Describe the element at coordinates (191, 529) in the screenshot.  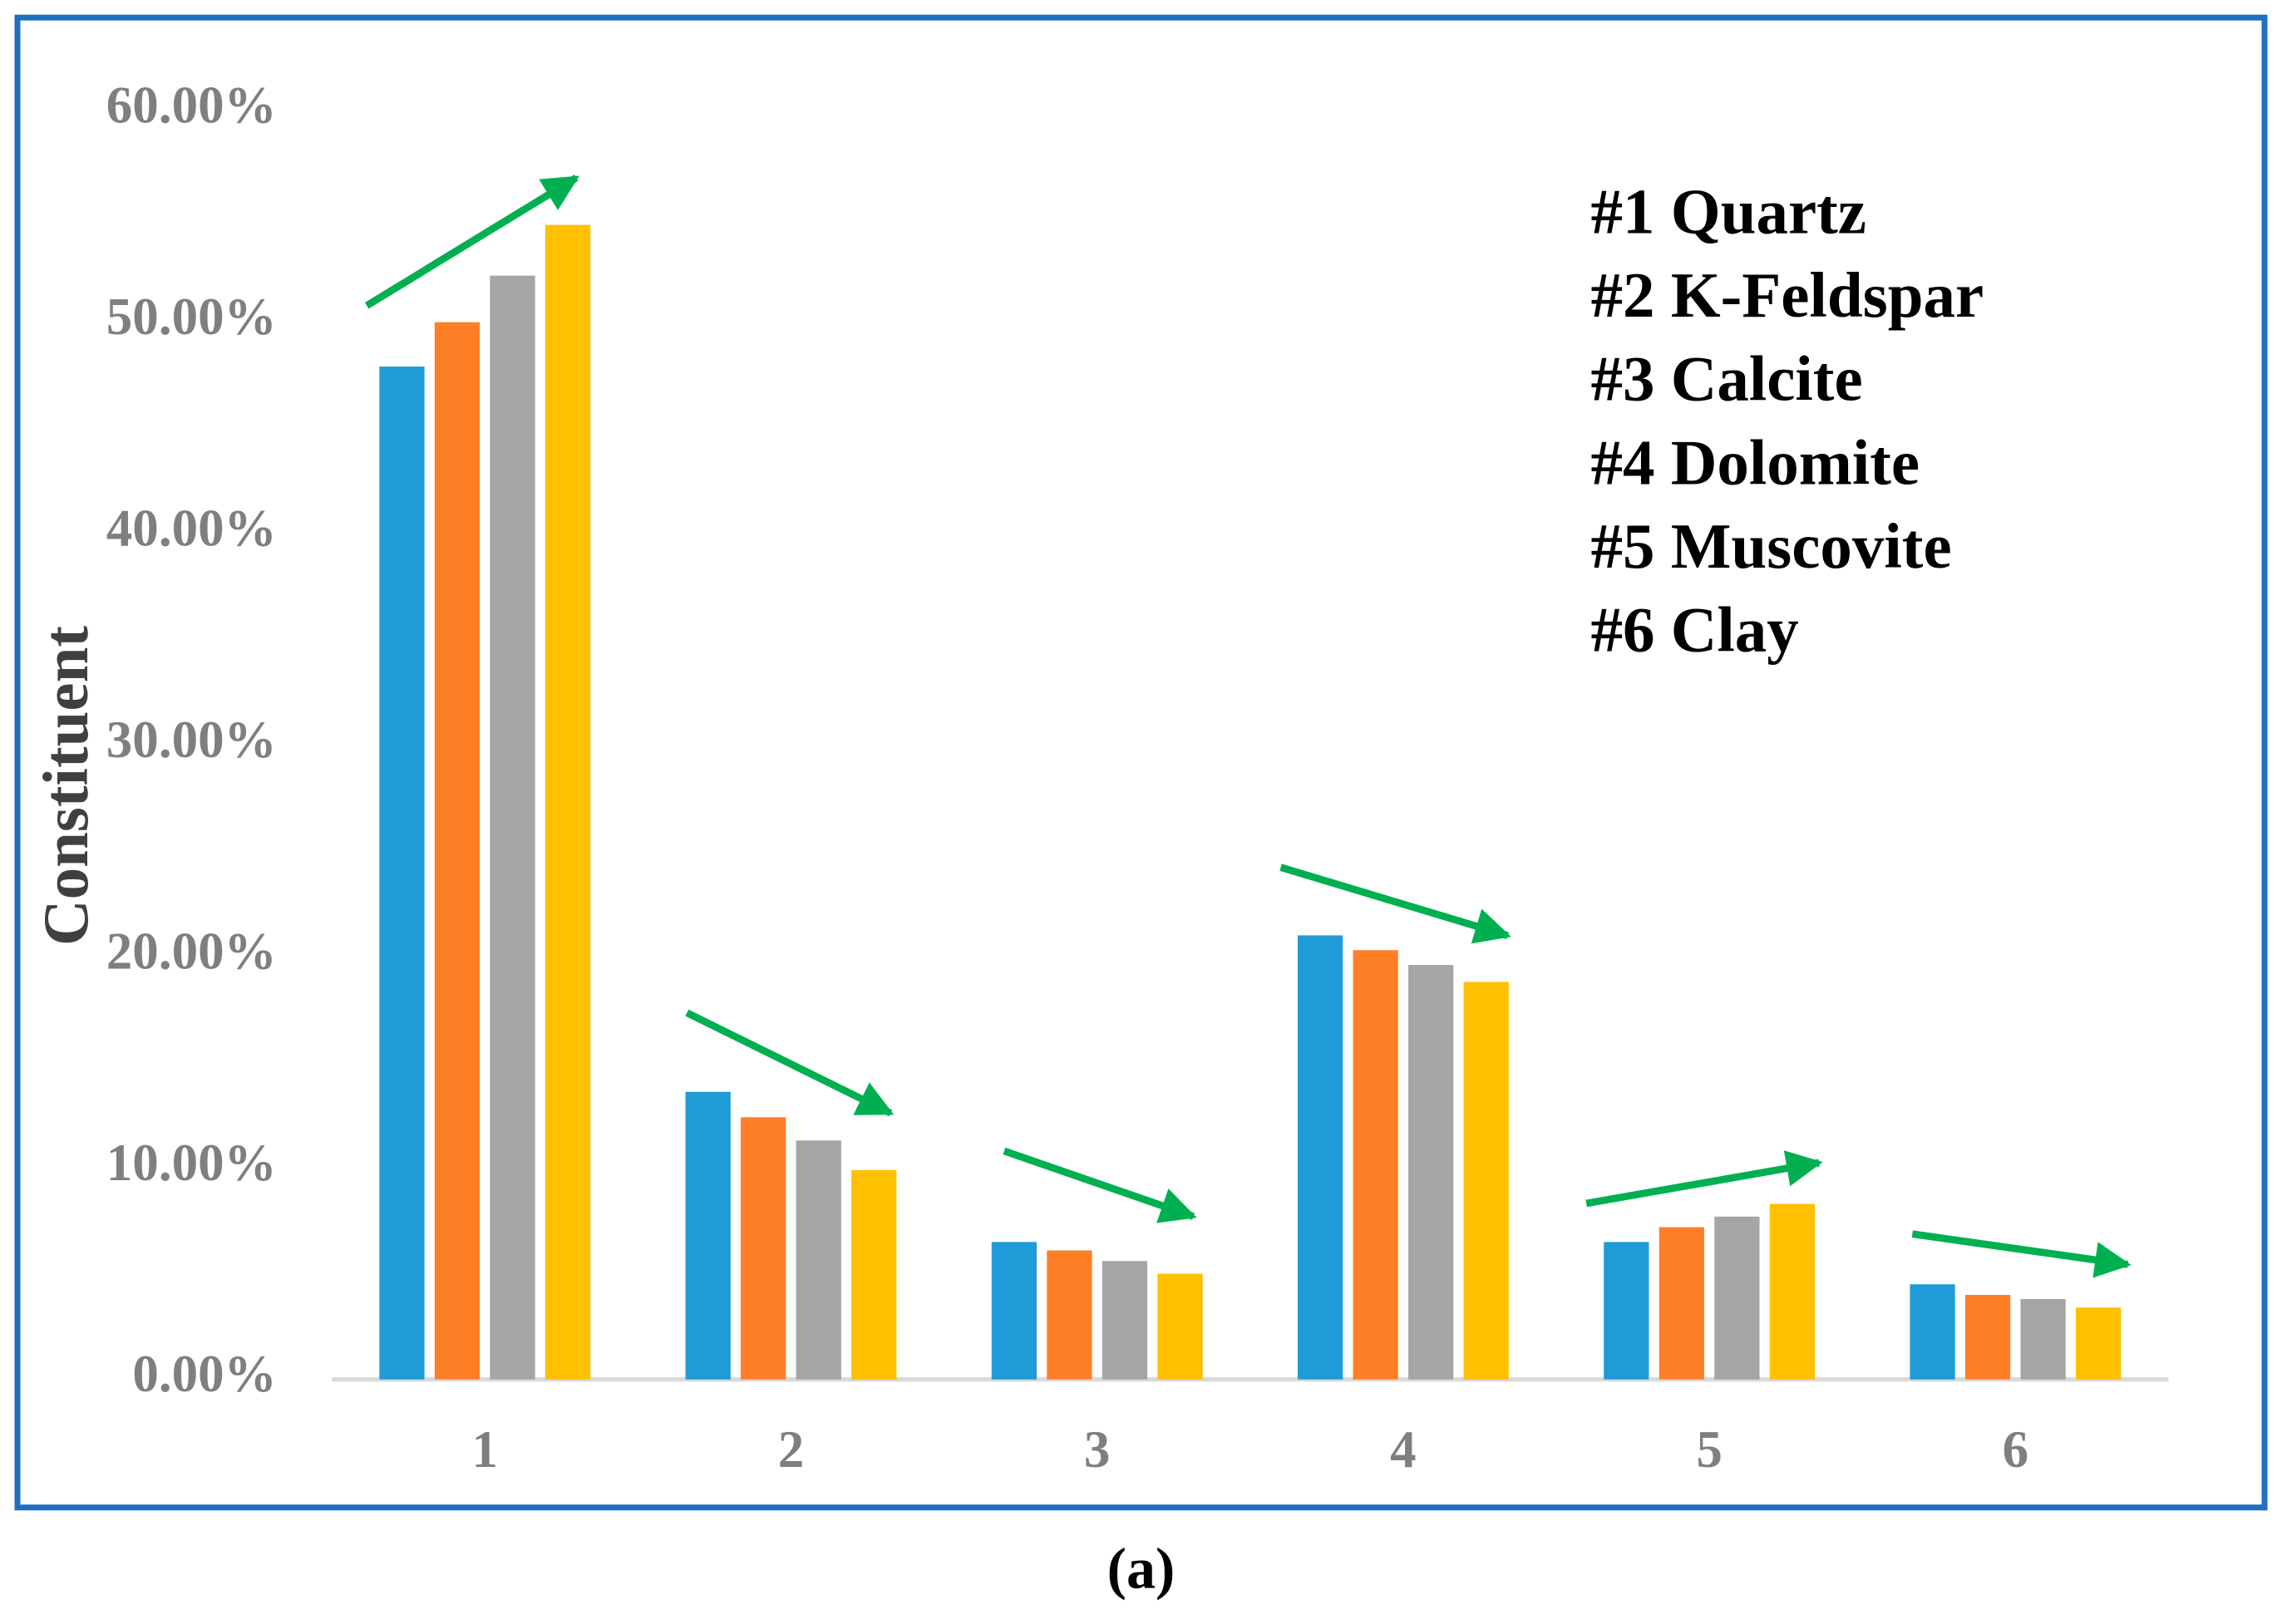
I see `y-tick-label: 40.00%` at that location.